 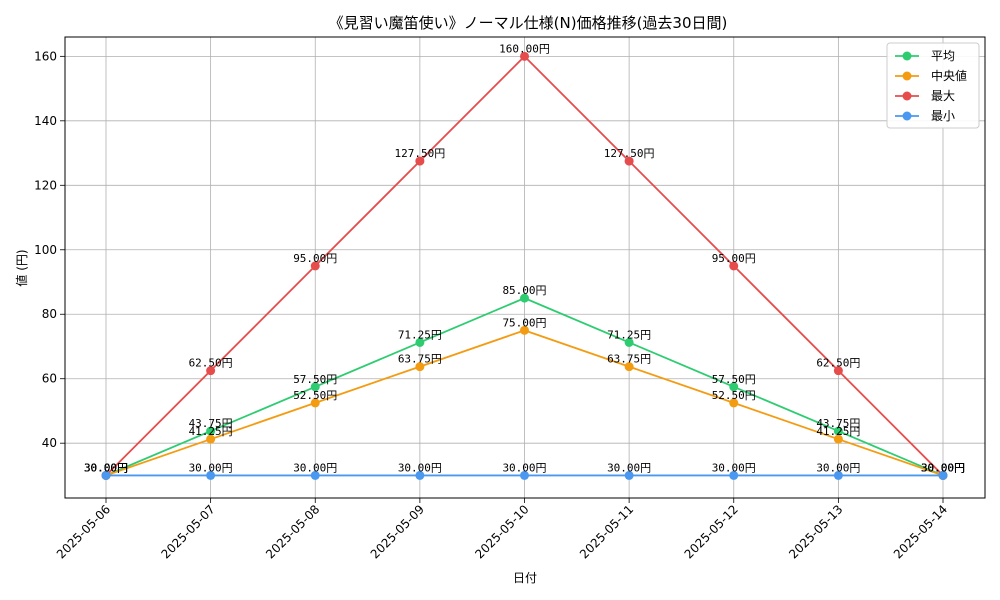 I want to click on y-tick-label: 160, so click(x=45, y=56).